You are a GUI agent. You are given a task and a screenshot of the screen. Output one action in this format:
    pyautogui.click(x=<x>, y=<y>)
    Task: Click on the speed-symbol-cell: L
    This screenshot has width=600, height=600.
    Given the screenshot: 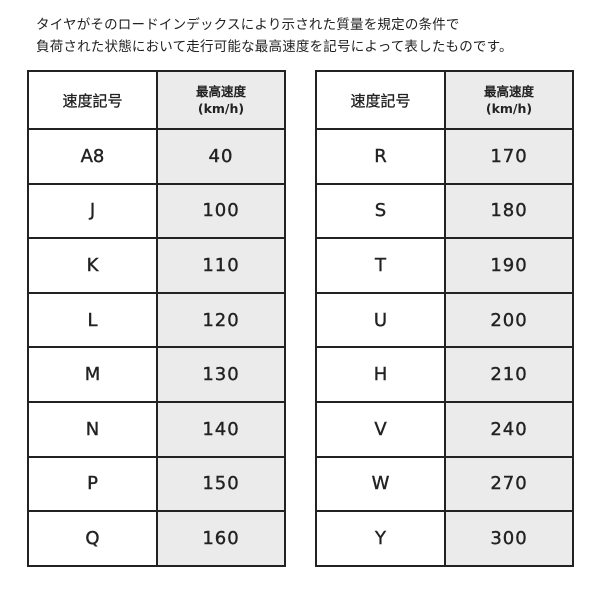 What is the action you would take?
    pyautogui.click(x=92, y=320)
    